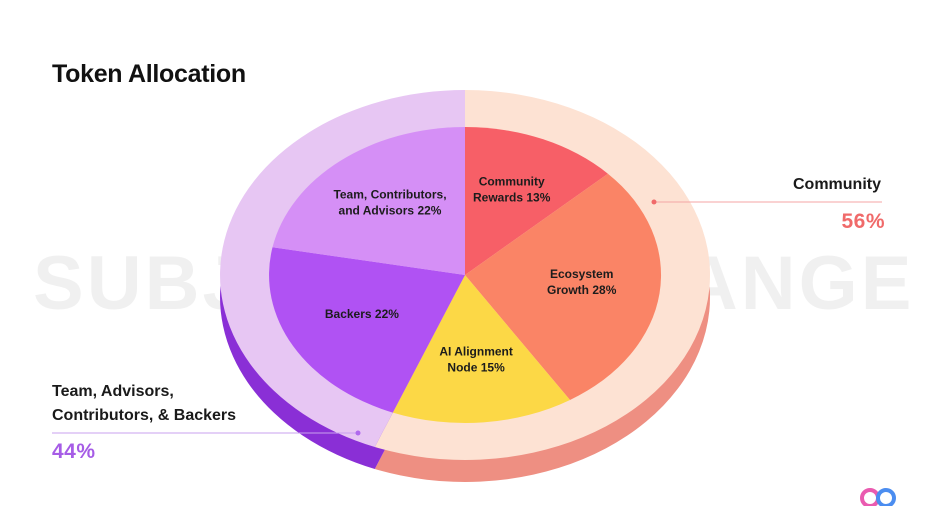 Image resolution: width=929 pixels, height=506 pixels. Describe the element at coordinates (837, 184) in the screenshot. I see `community-callout-label: Community` at that location.